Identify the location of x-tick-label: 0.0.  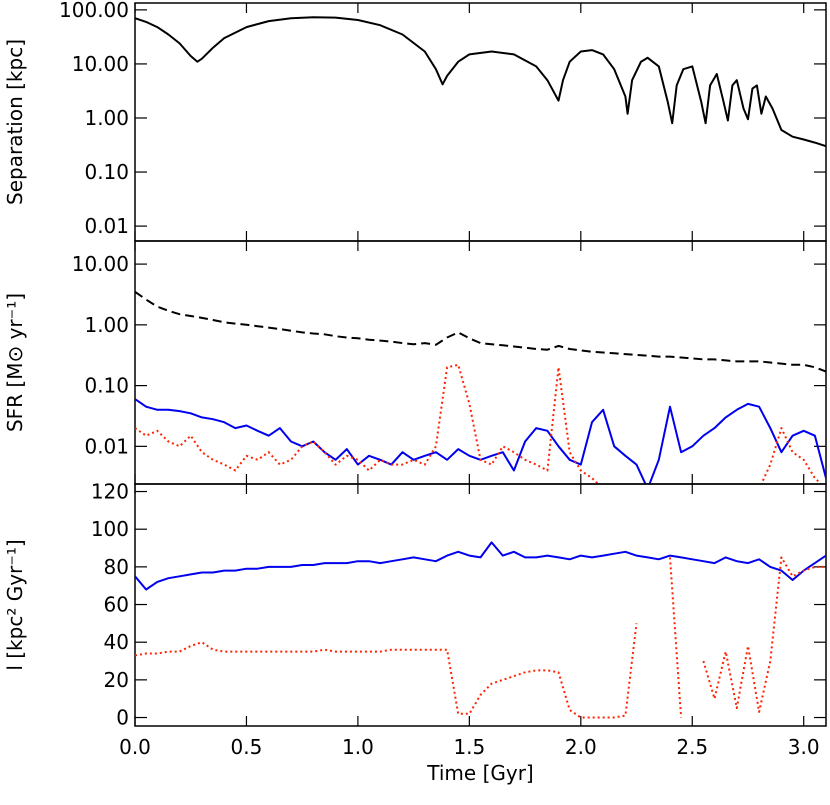
(135, 747).